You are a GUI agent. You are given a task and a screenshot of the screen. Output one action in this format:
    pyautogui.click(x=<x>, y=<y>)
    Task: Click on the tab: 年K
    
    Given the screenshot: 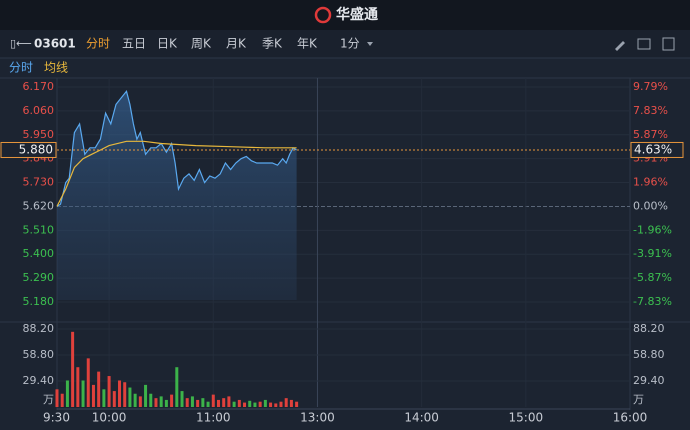 What is the action you would take?
    pyautogui.click(x=307, y=44)
    